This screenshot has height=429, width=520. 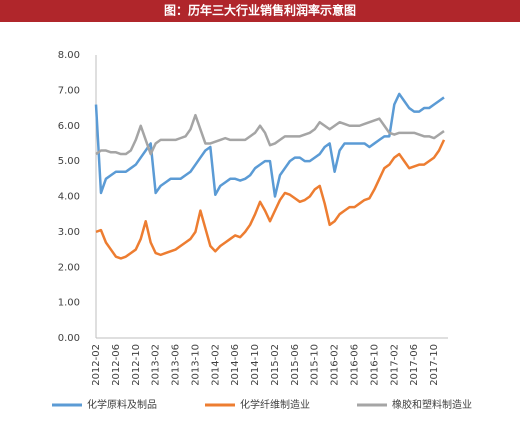 I want to click on y-tick-label: 6.00, so click(x=69, y=126).